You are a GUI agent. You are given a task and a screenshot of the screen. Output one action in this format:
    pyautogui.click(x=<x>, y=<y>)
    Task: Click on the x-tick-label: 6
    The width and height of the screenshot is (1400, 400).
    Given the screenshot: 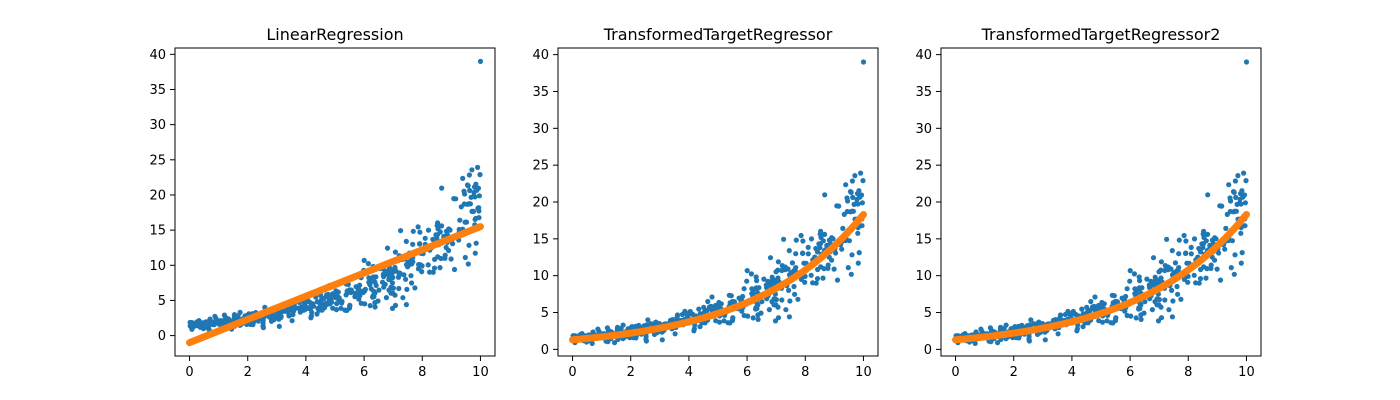 What is the action you would take?
    pyautogui.click(x=1130, y=372)
    